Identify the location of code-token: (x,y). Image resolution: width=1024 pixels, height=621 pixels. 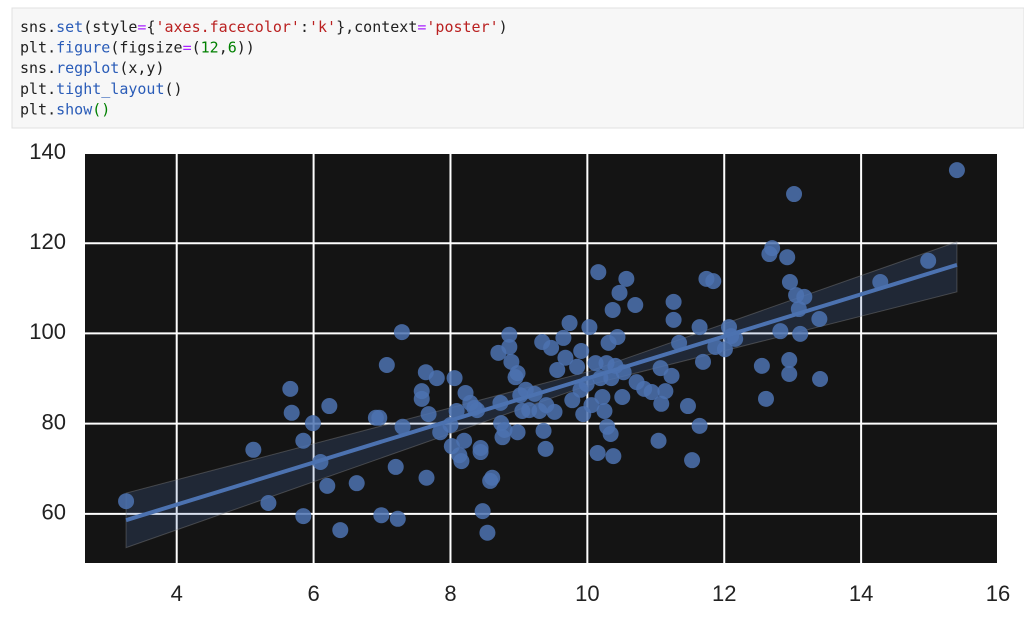
(141, 68).